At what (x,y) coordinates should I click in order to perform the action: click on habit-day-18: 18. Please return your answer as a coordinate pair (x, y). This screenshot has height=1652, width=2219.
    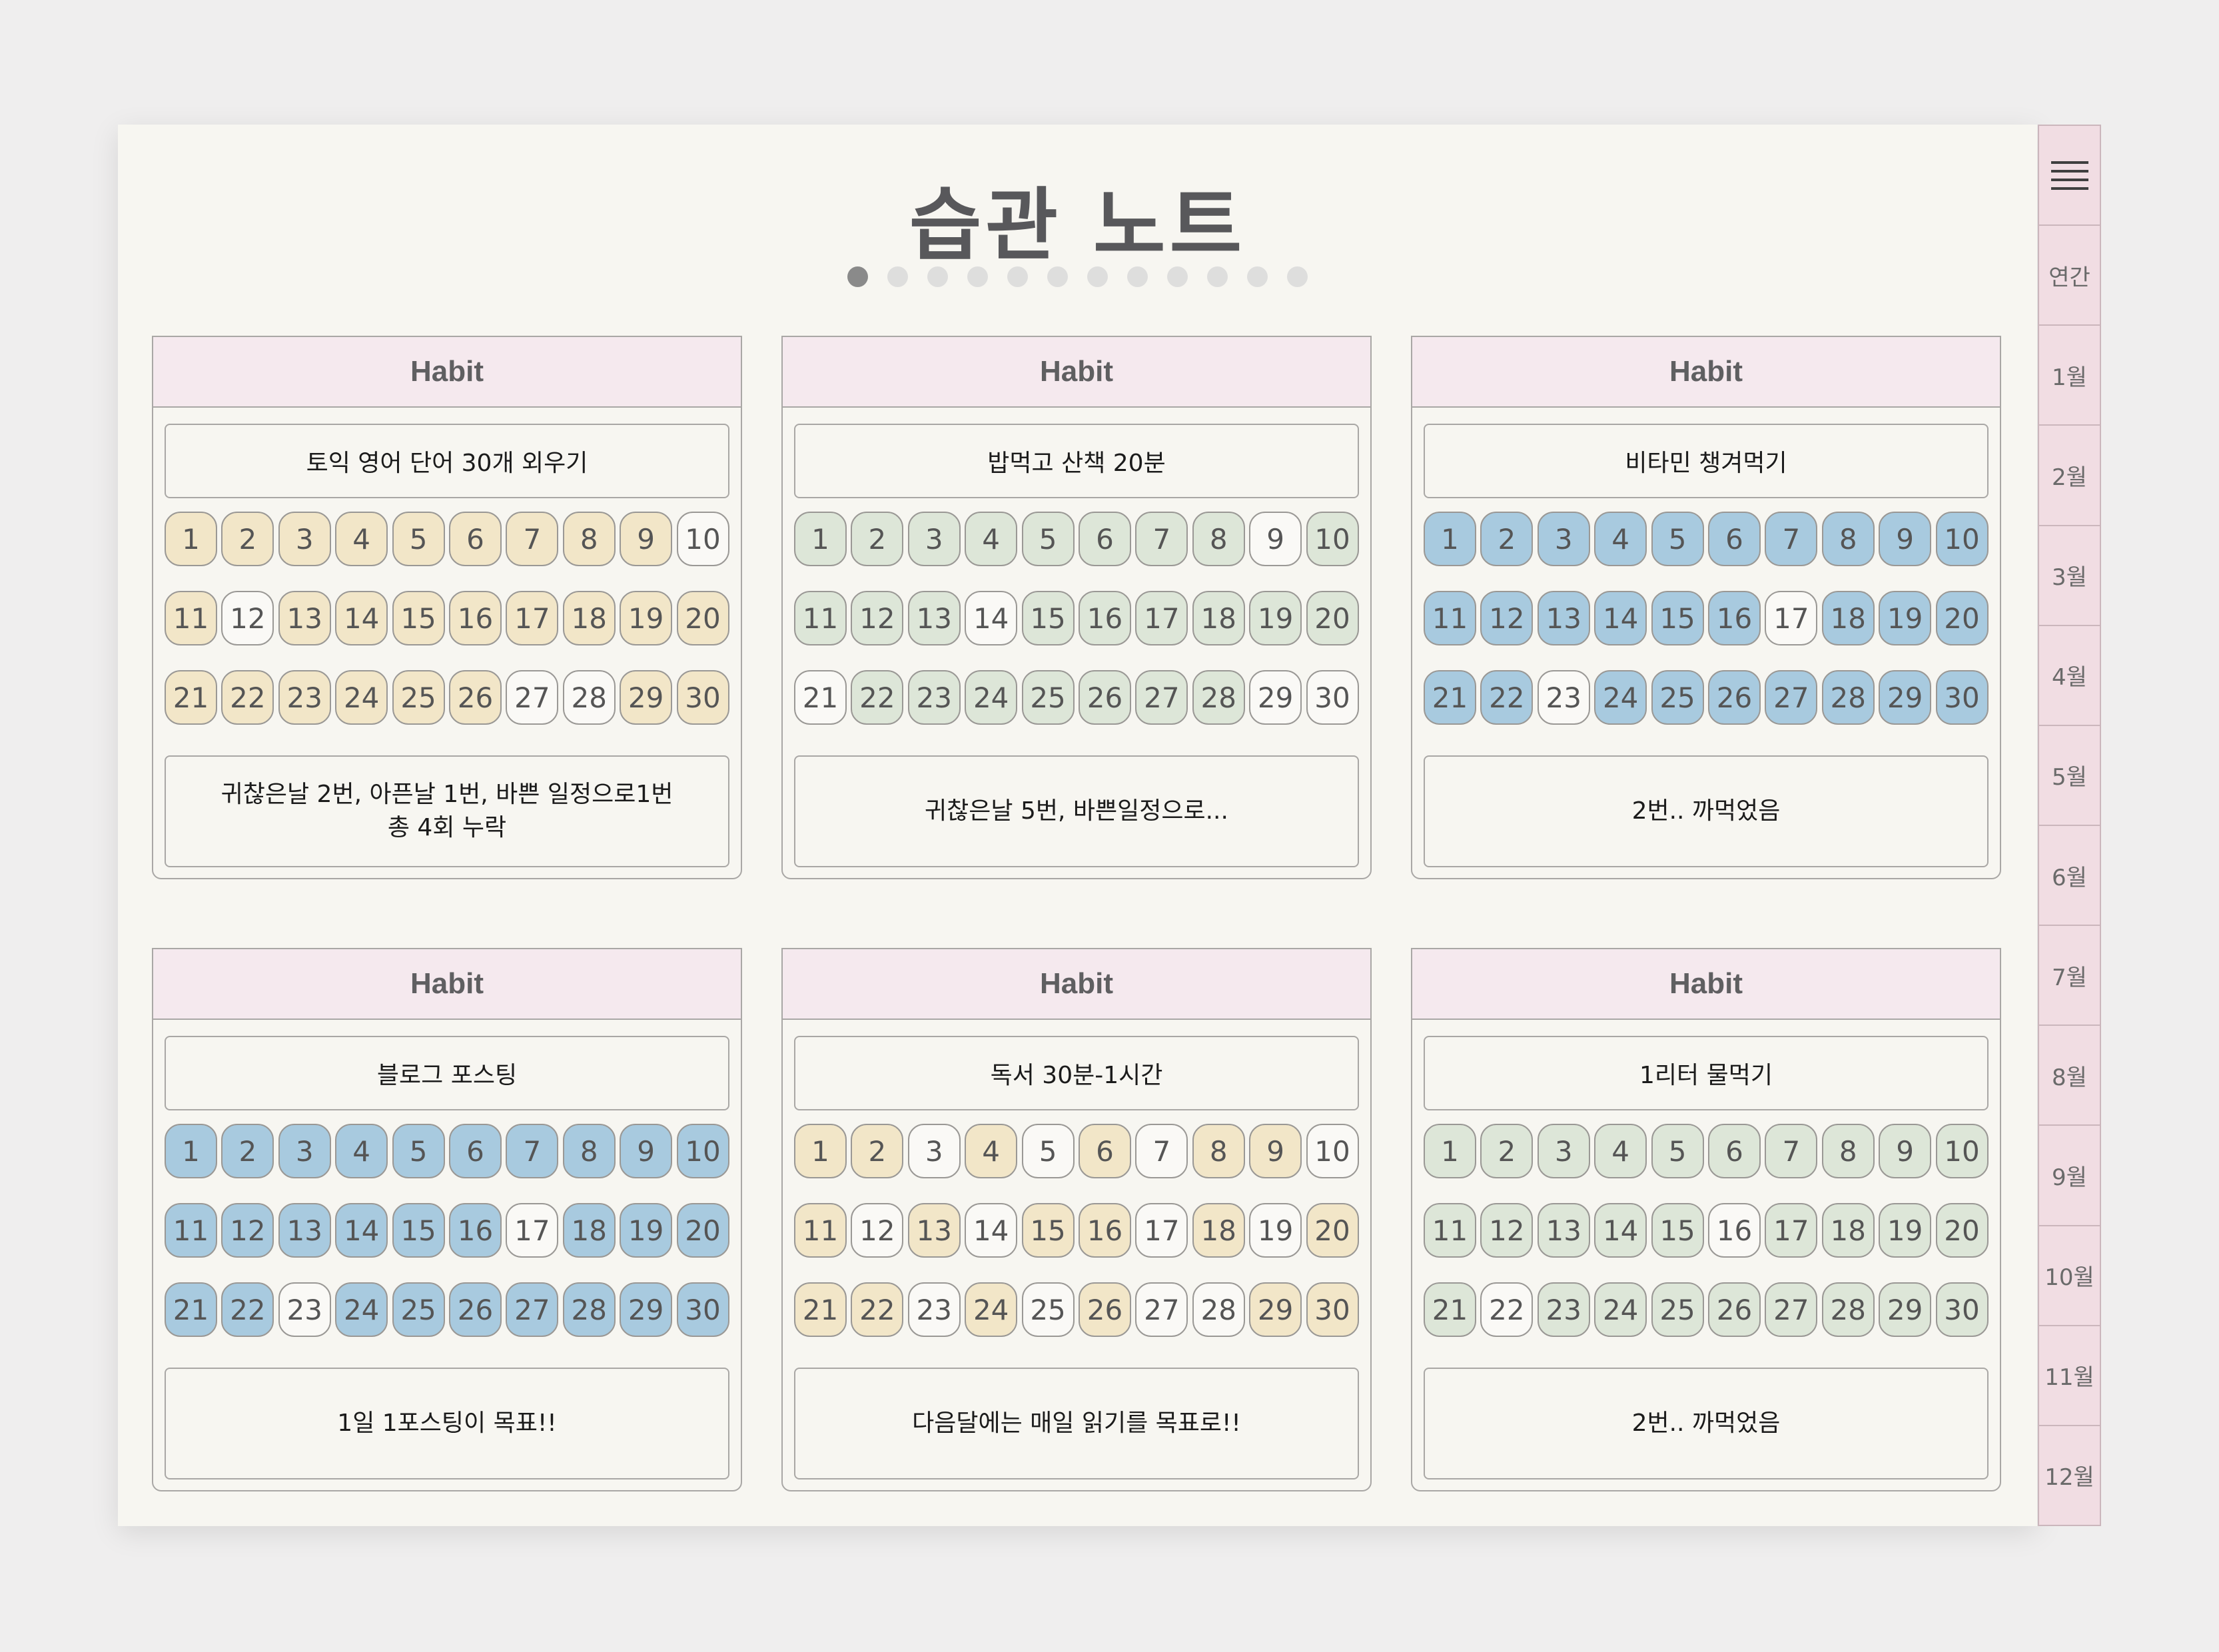
    Looking at the image, I should click on (1848, 1230).